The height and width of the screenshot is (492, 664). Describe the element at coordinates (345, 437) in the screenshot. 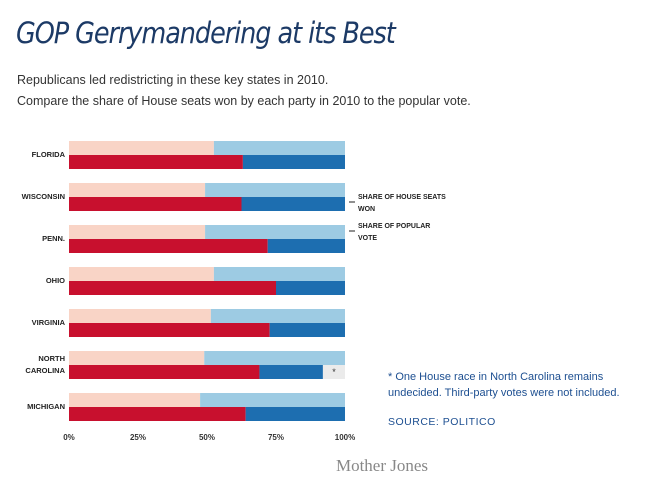

I see `x-tick-label: 100%` at that location.